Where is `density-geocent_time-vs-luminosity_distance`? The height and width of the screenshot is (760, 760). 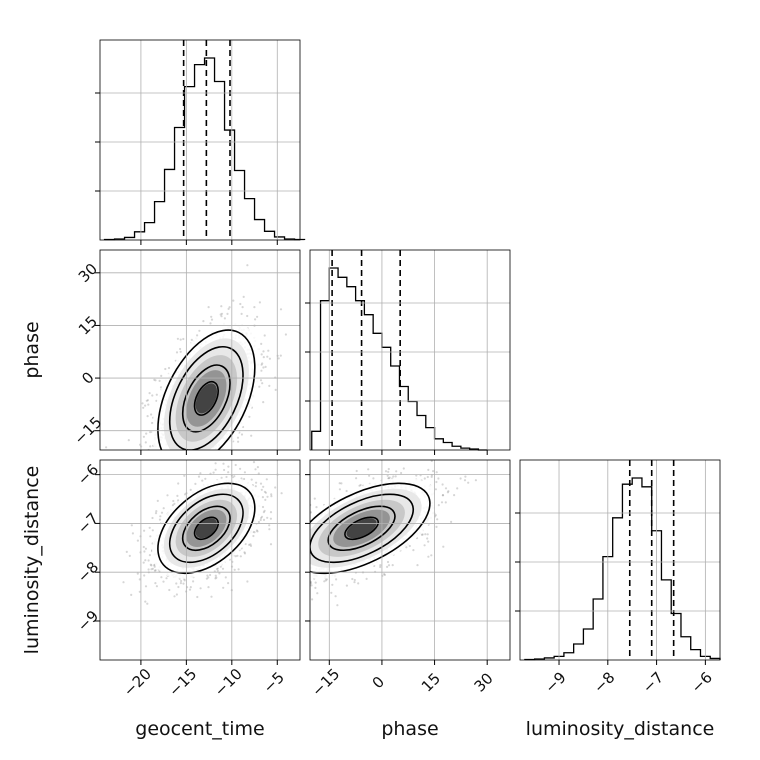 density-geocent_time-vs-luminosity_distance is located at coordinates (202, 533).